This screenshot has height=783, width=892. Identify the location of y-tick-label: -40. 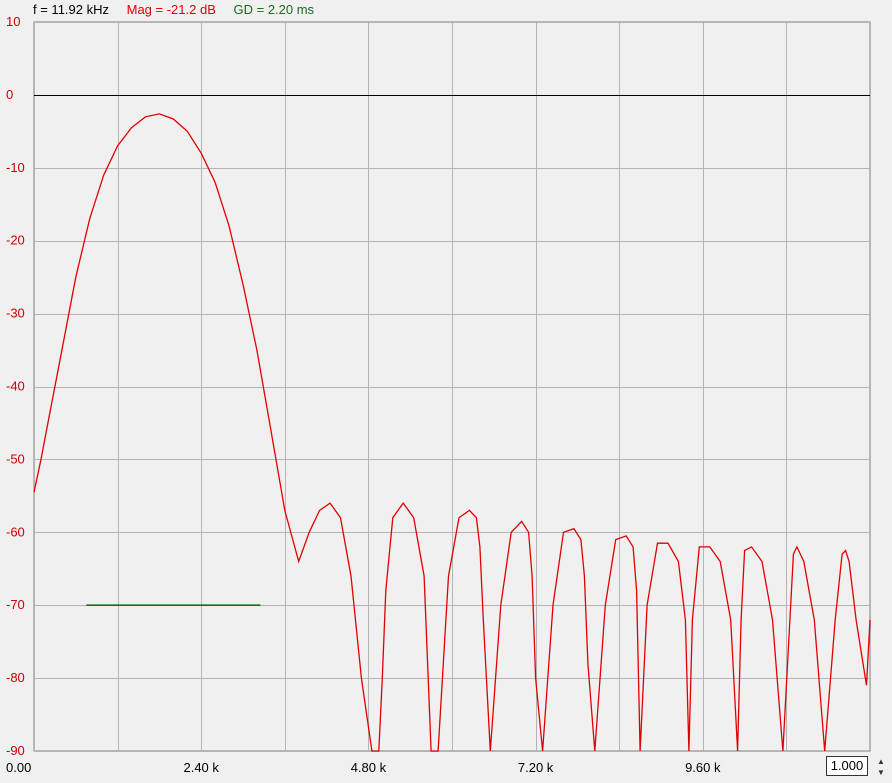
(15, 386).